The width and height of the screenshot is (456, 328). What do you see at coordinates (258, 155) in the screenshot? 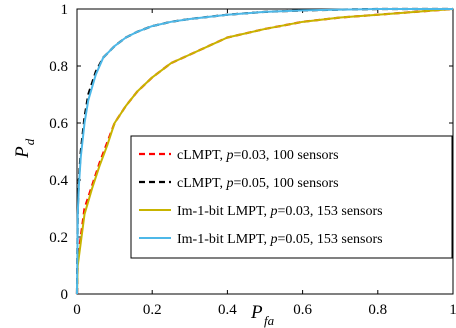
I see `legend-label-1: cLMPT, p=0.03, 100 sensors` at bounding box center [258, 155].